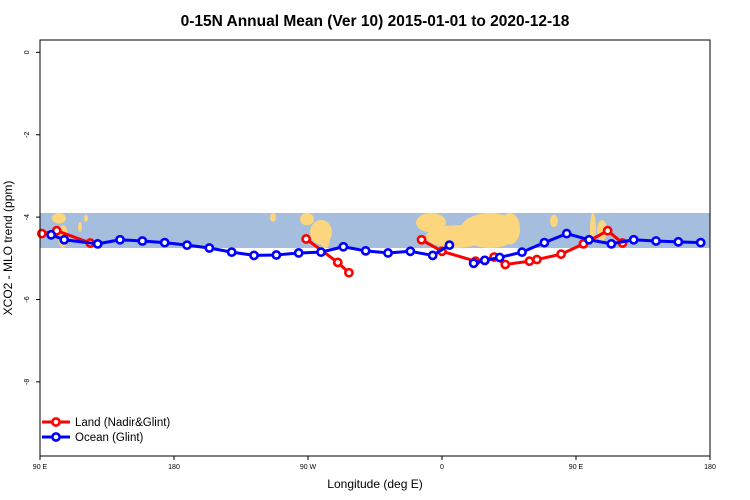  Describe the element at coordinates (27, 52) in the screenshot. I see `y-tick-label: 0` at that location.